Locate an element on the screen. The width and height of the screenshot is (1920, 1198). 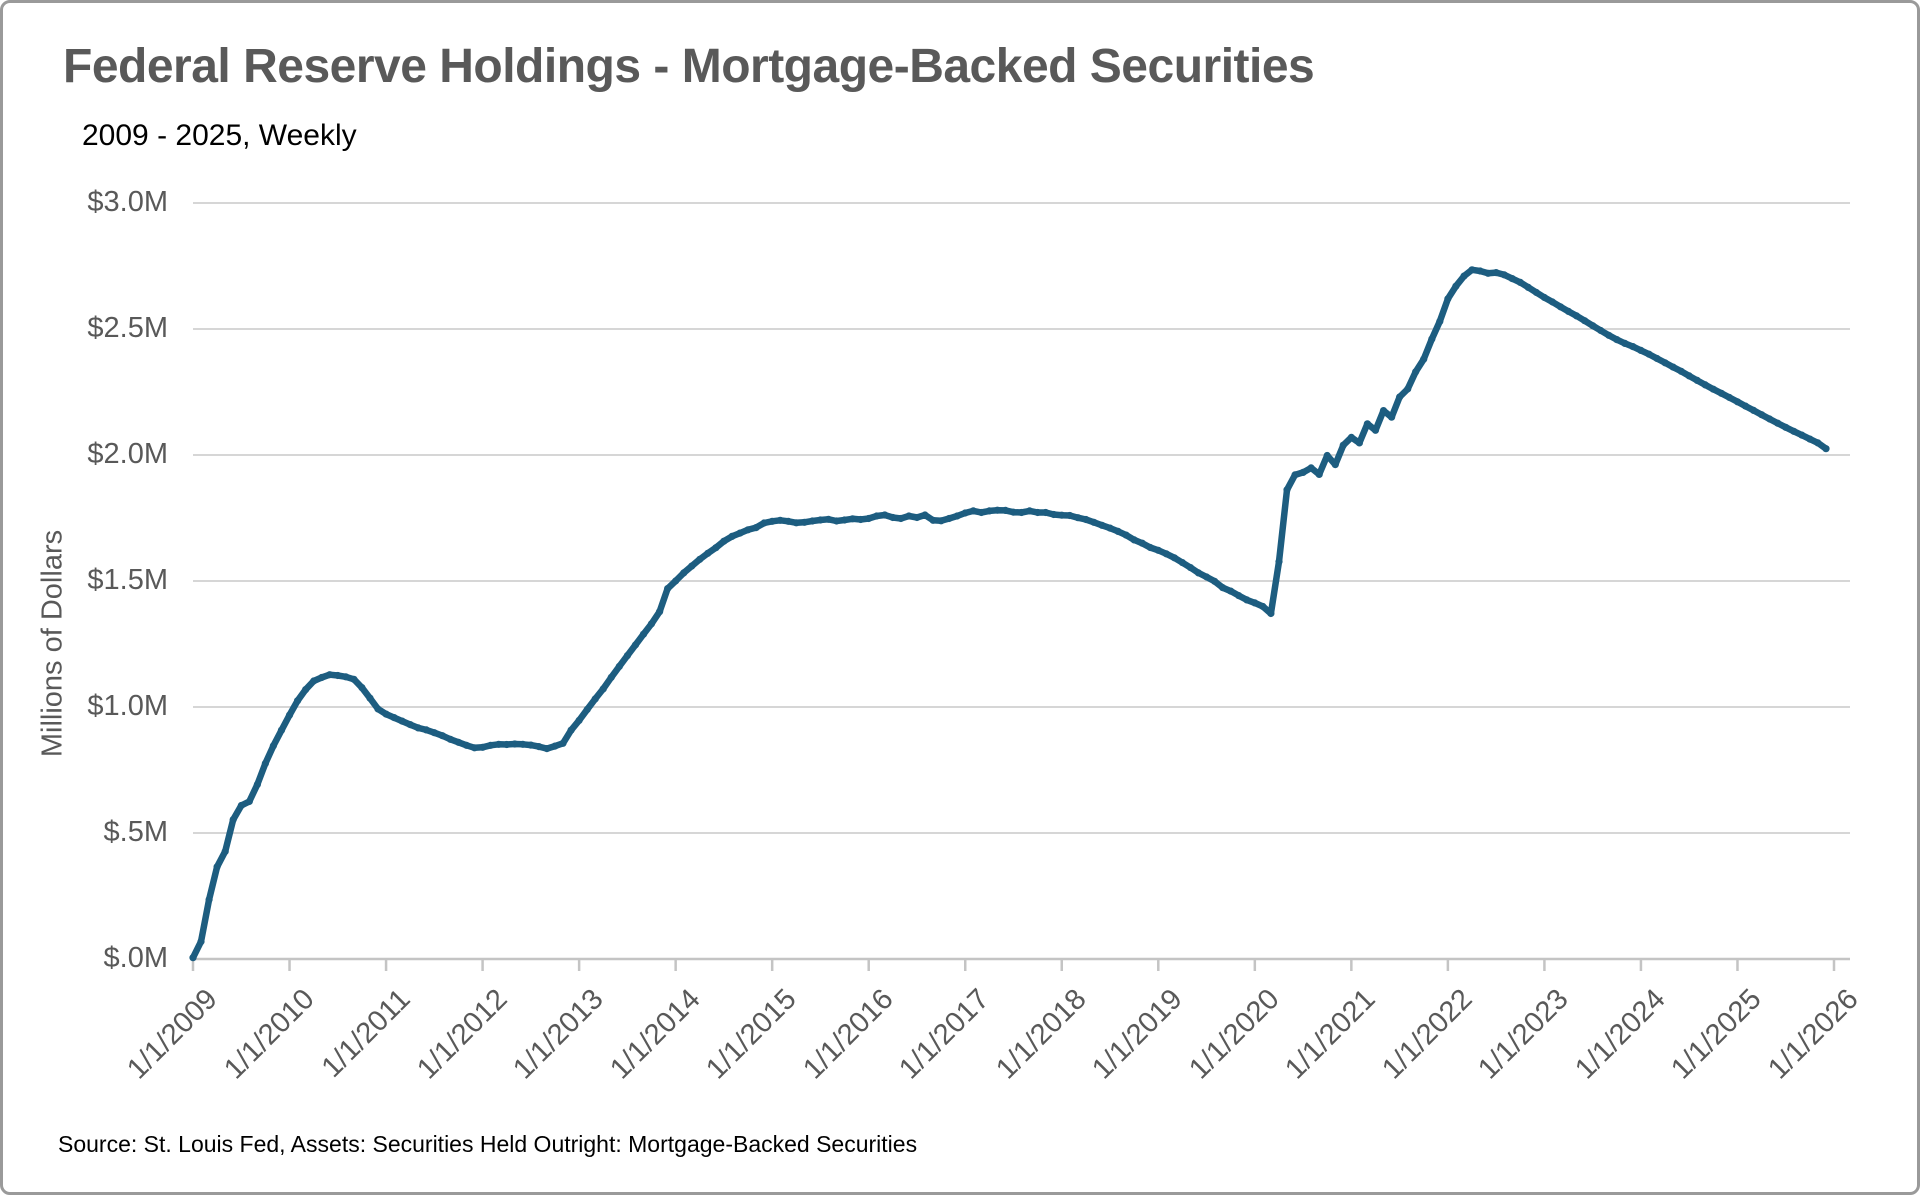
y-tick-label: $1.5M is located at coordinates (127, 580).